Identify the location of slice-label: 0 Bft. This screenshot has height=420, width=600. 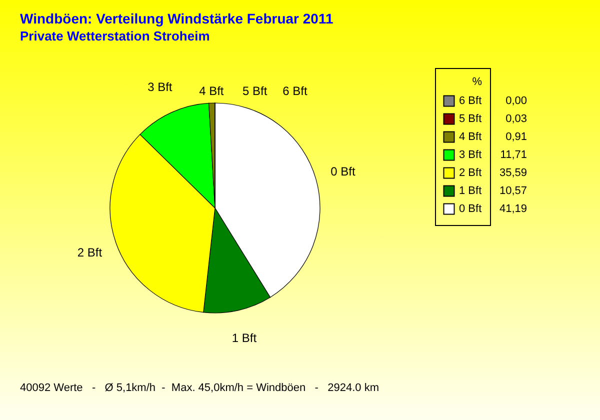
(343, 171).